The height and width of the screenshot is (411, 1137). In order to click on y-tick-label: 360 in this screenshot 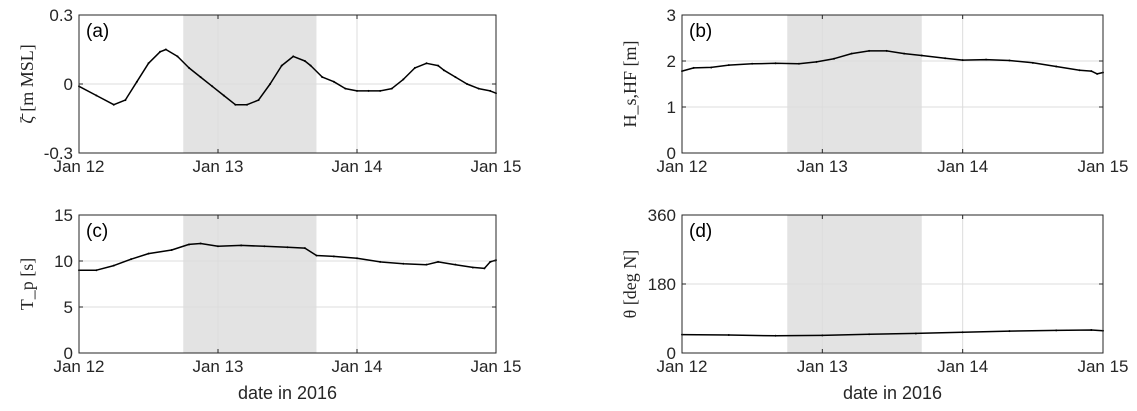, I will do `click(662, 215)`.